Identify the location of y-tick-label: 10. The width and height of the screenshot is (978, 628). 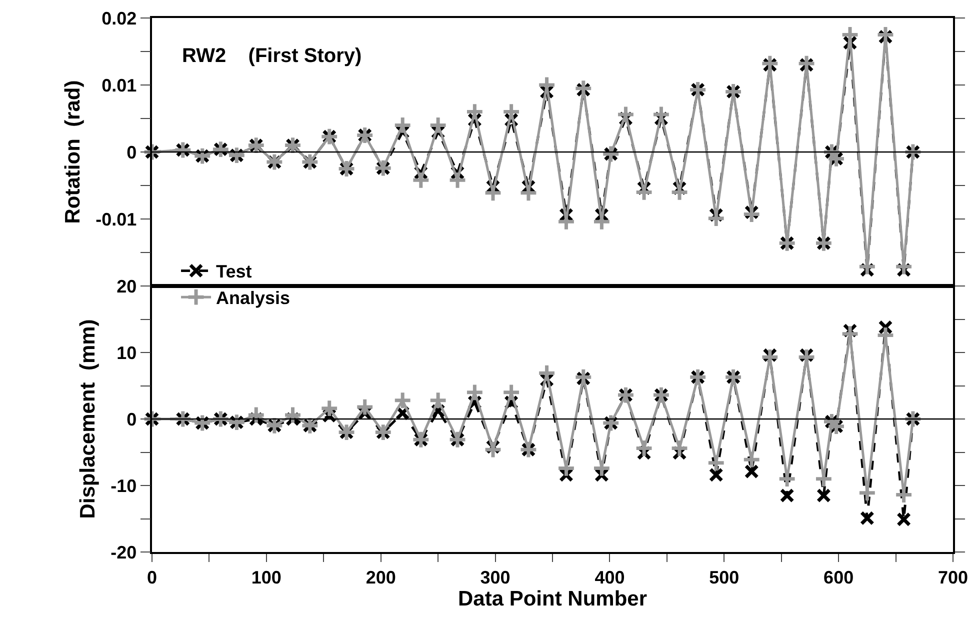
(126, 352).